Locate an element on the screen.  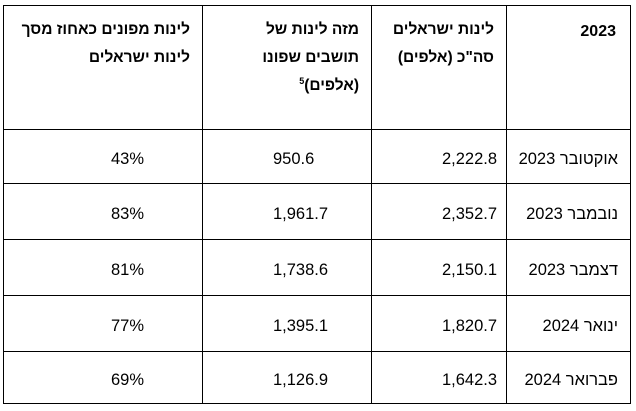
evacuees-text: 950.6 is located at coordinates (294, 159).